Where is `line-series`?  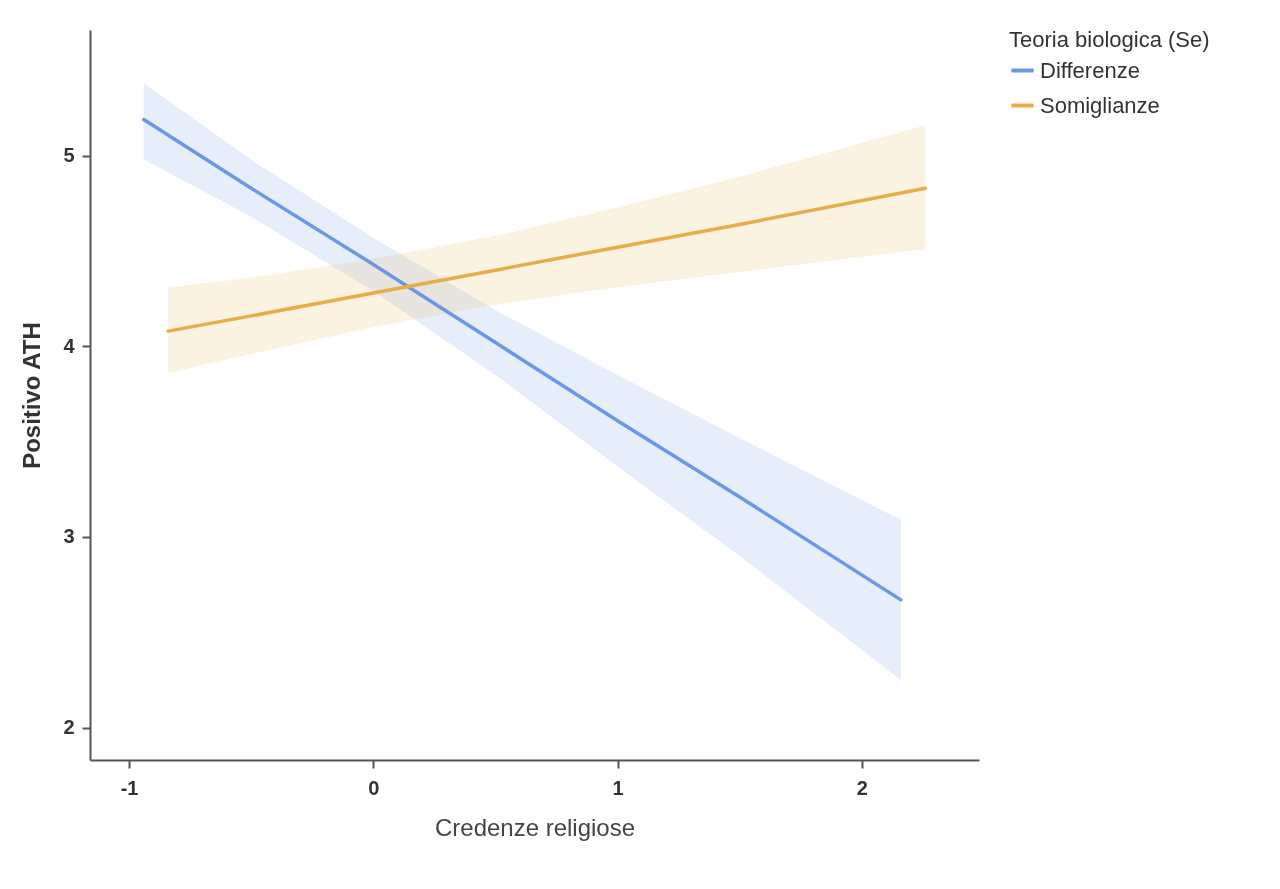 line-series is located at coordinates (547, 259).